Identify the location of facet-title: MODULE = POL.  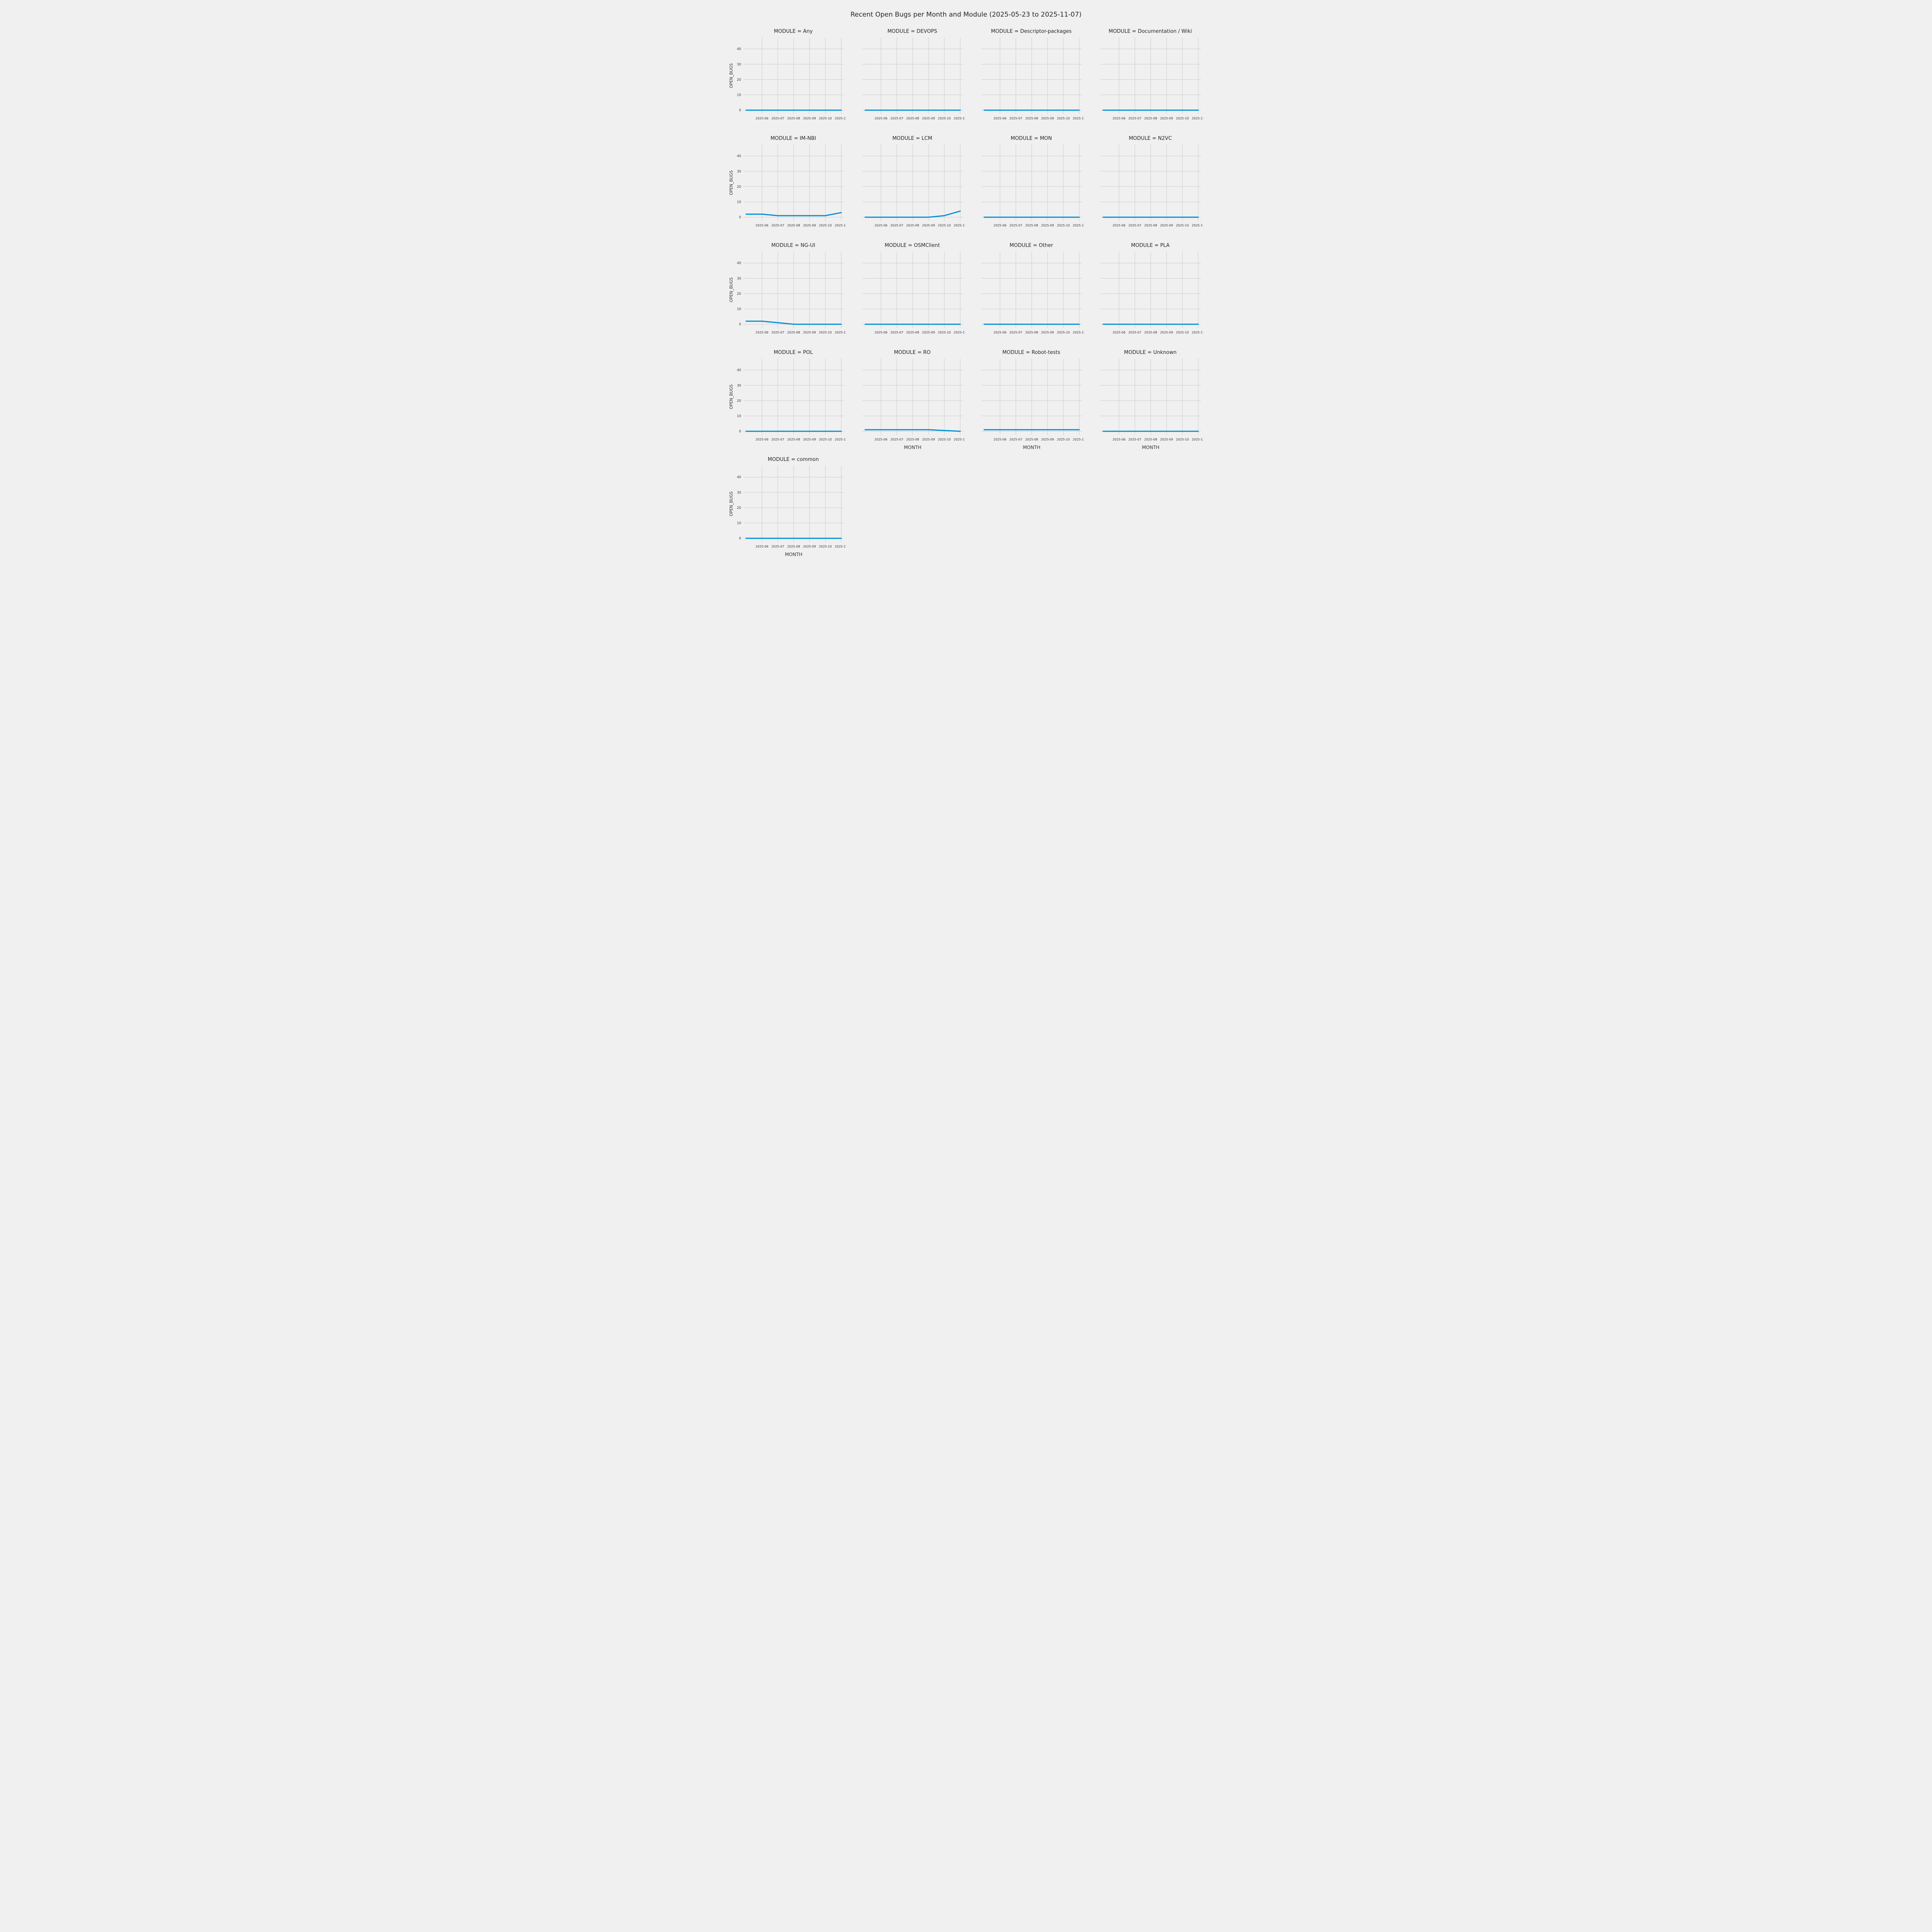
(793, 353).